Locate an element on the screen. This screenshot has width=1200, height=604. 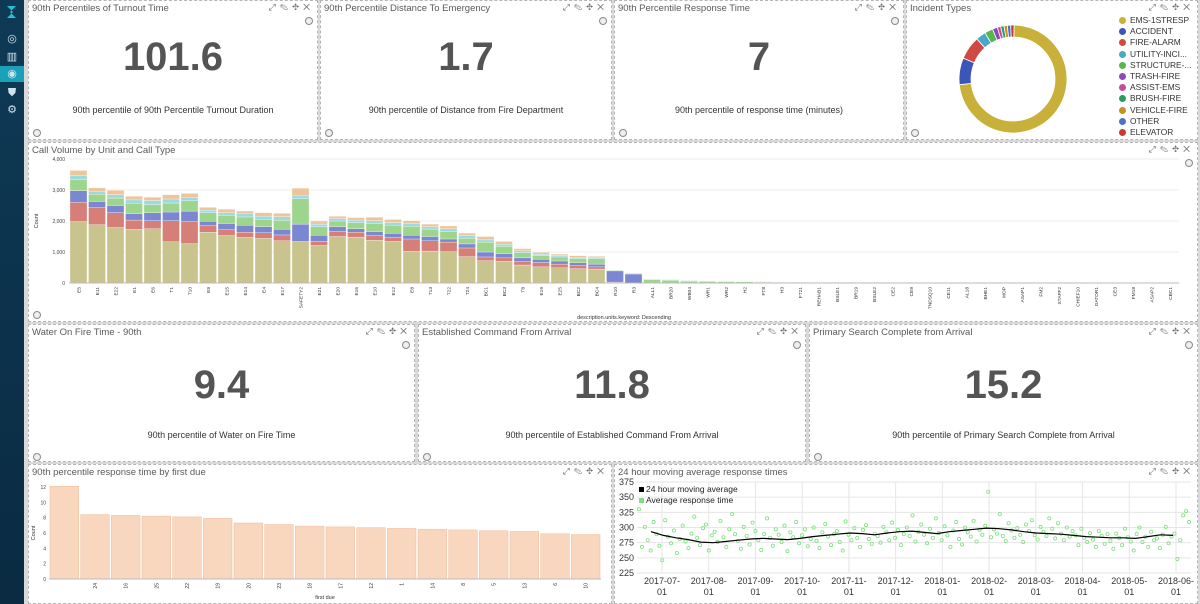
legend-item: OTHER is located at coordinates (1155, 121).